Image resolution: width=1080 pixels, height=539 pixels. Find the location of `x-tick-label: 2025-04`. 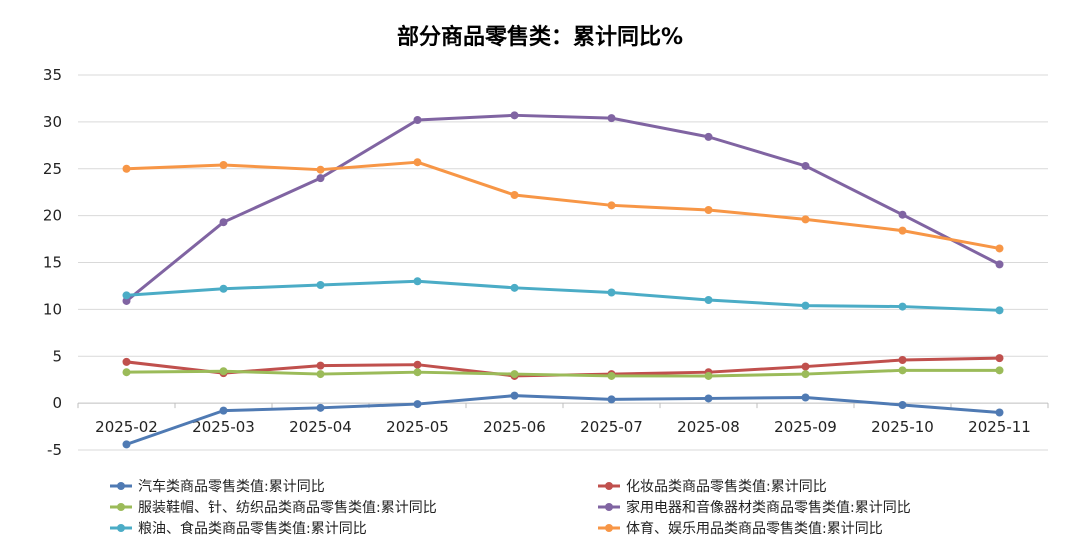

x-tick-label: 2025-04 is located at coordinates (320, 427).